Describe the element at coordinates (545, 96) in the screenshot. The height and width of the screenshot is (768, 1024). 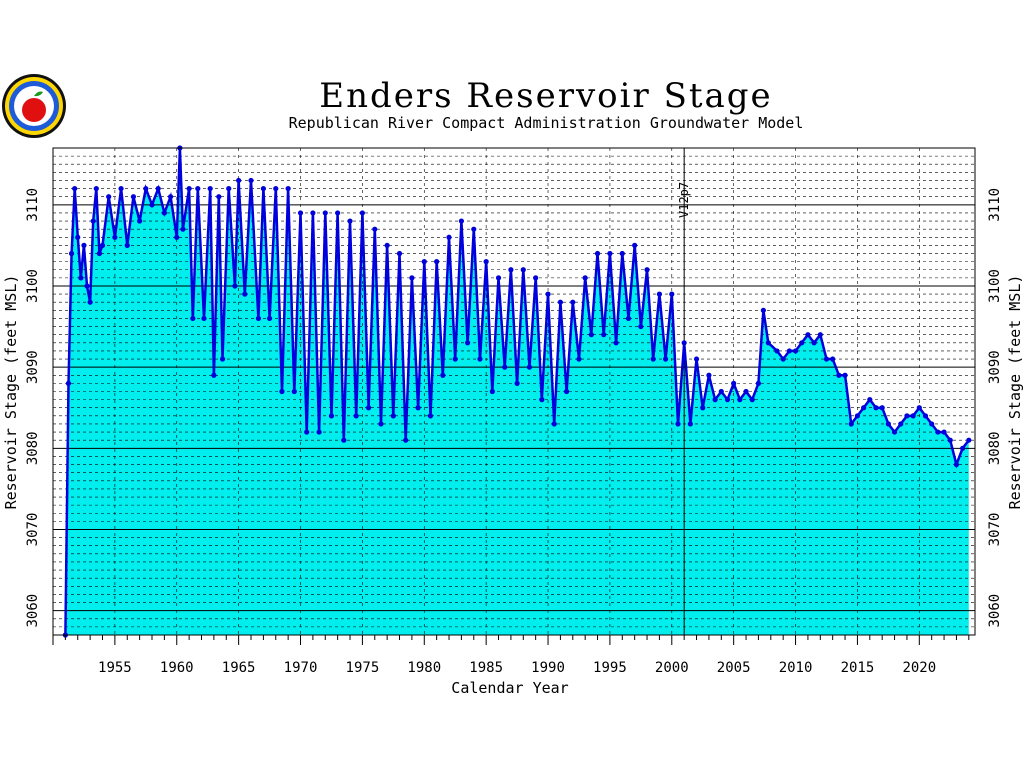
I see `chart-title: Enders Reservoir Stage` at that location.